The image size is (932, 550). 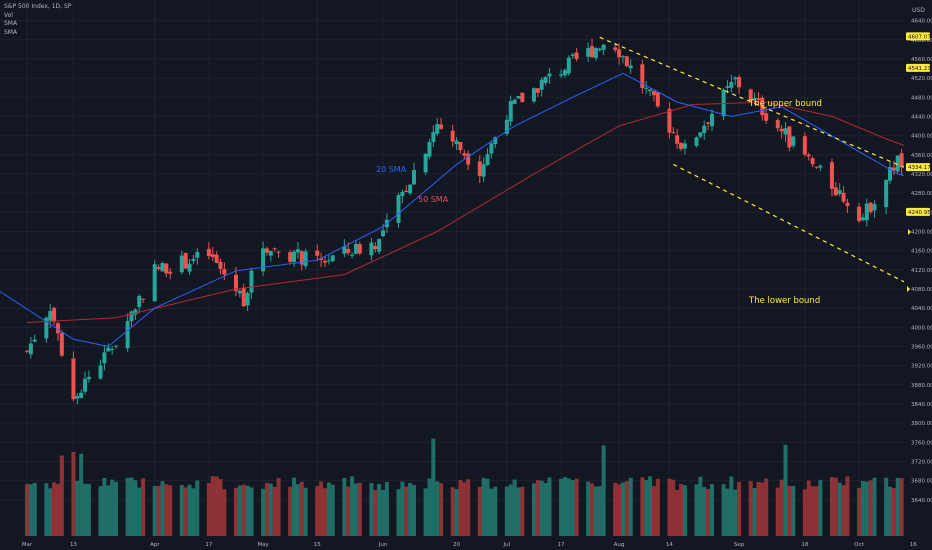 What do you see at coordinates (804, 545) in the screenshot?
I see `x-tick-label: 18` at bounding box center [804, 545].